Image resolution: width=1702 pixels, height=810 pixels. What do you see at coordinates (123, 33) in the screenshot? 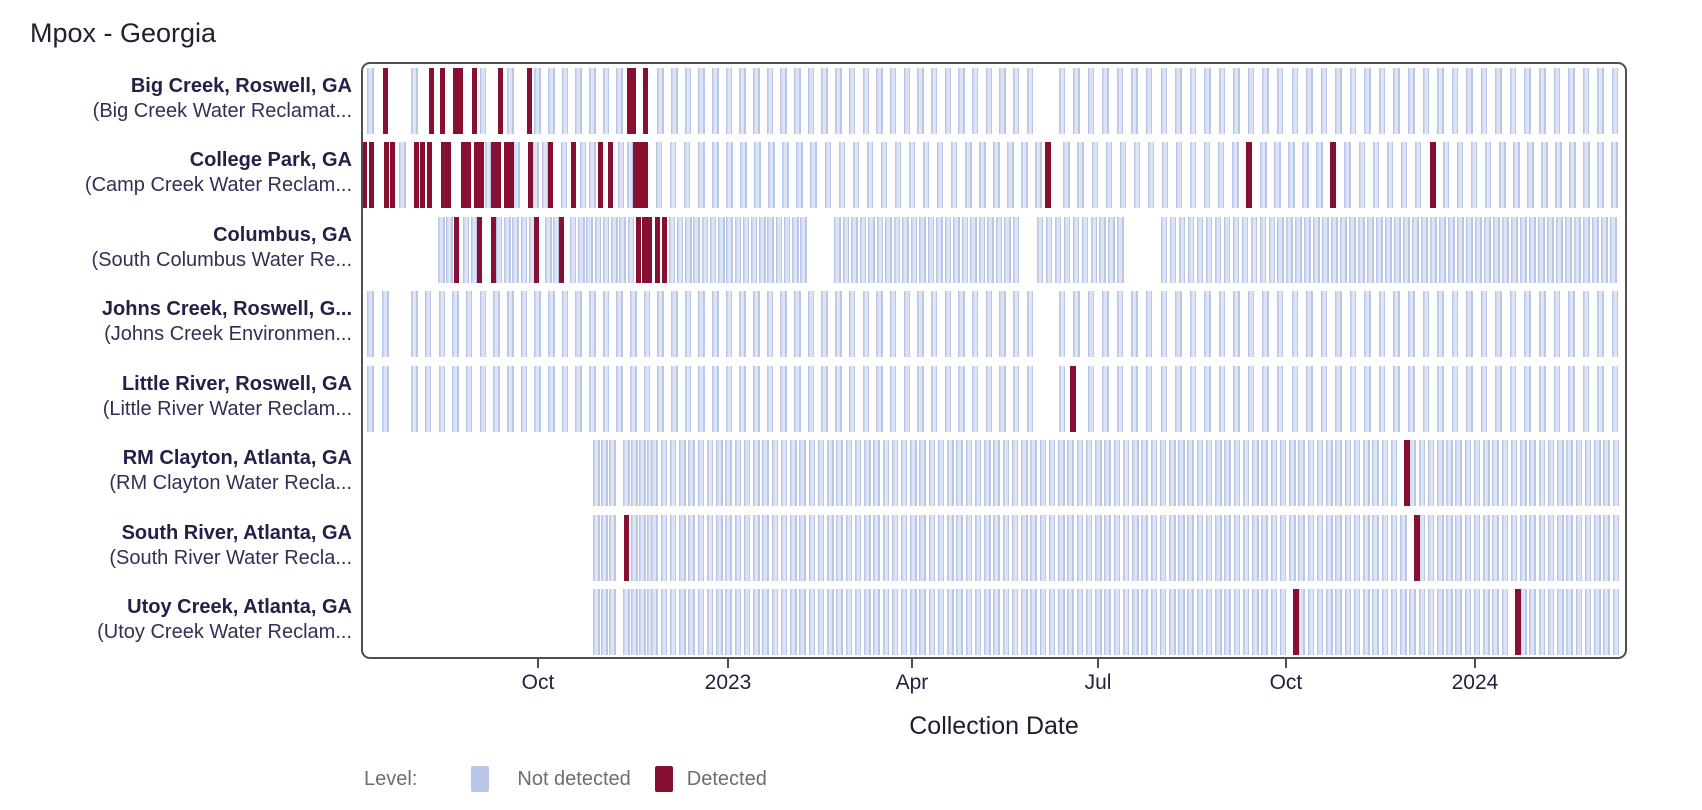
I see `chart-title: Mpox - Georgia` at bounding box center [123, 33].